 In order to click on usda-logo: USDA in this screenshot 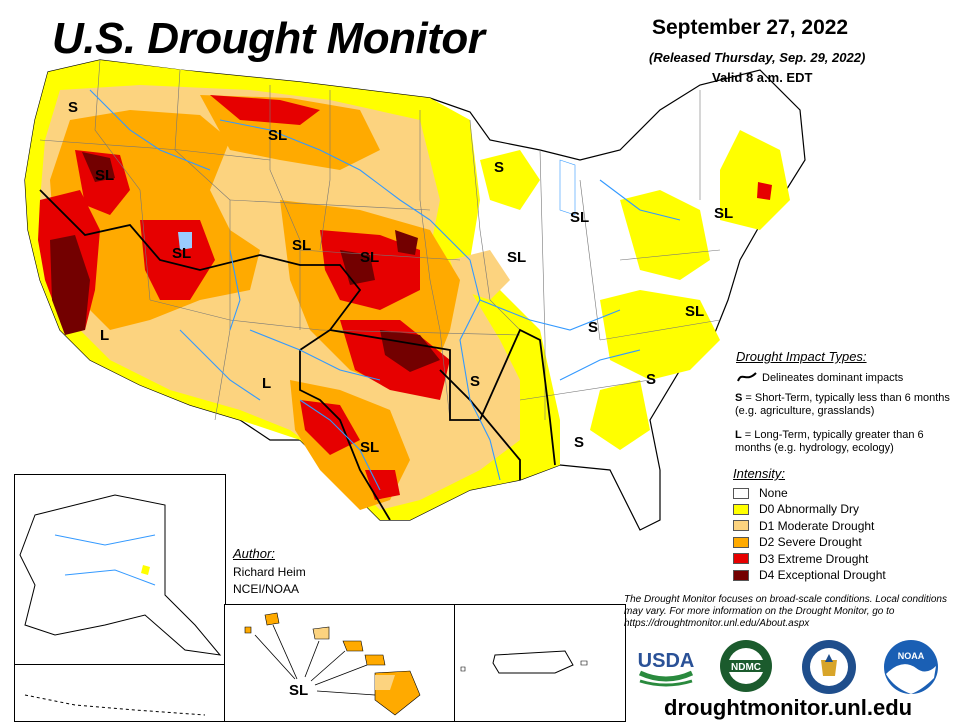, I will do `click(666, 665)`.